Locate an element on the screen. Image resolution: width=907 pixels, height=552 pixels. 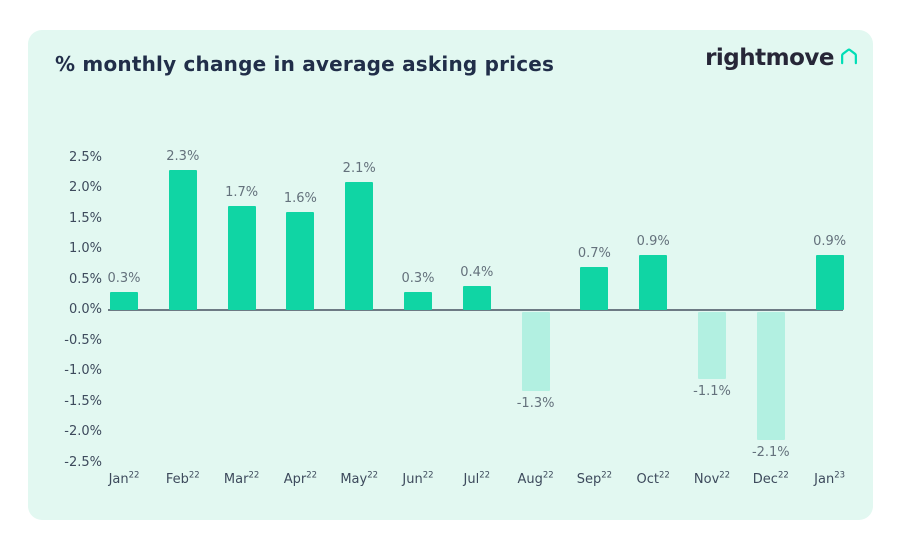
y-axis-tick-label: 0.5% is located at coordinates (85, 279).